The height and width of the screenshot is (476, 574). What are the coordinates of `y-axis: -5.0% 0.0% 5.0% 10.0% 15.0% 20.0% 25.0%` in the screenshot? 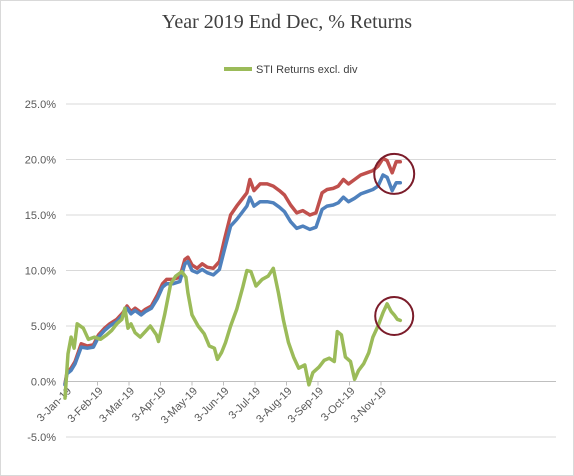 It's located at (40, 271).